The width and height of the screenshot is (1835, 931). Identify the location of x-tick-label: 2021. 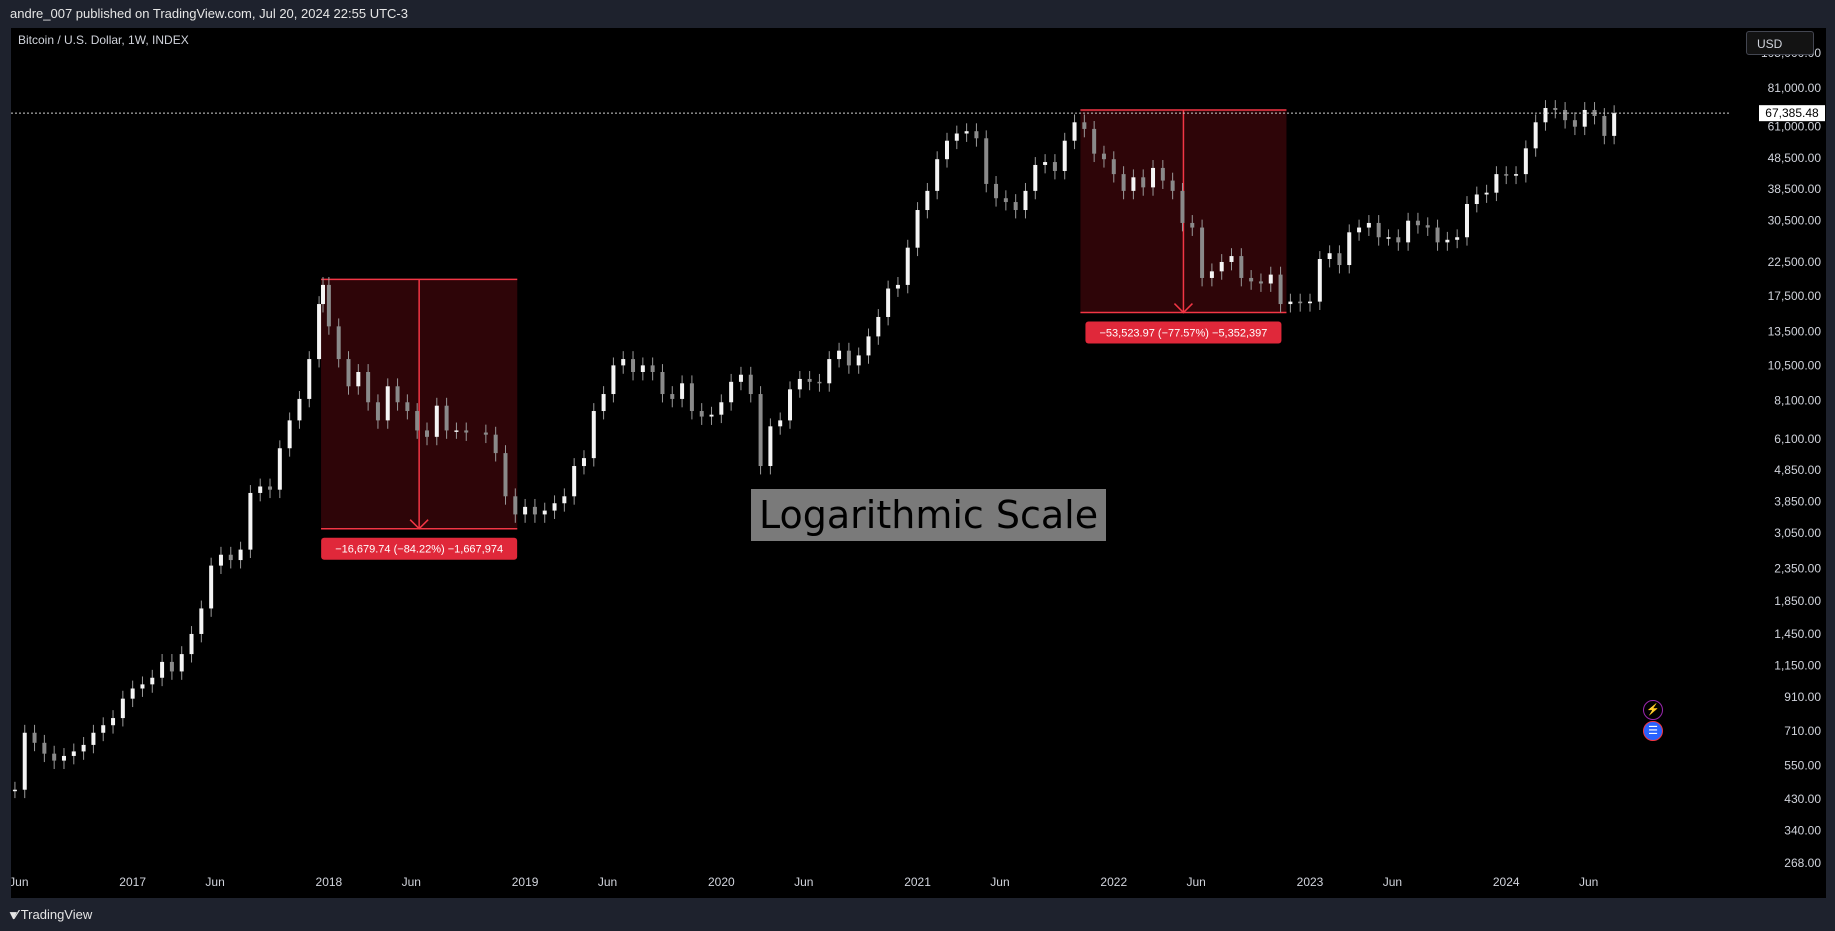
(917, 882).